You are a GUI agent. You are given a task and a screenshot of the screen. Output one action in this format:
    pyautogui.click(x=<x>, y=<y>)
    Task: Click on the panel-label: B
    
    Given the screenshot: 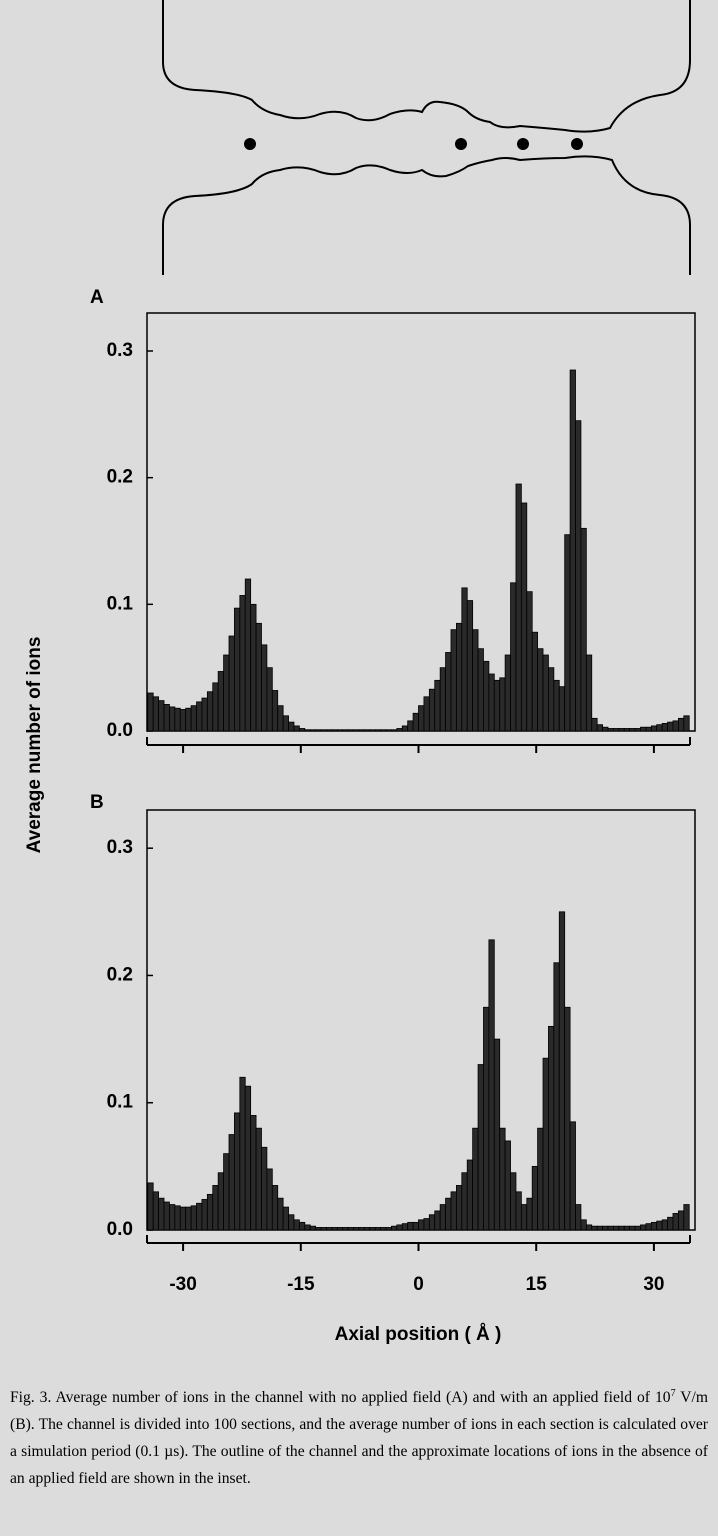 What is the action you would take?
    pyautogui.click(x=97, y=802)
    